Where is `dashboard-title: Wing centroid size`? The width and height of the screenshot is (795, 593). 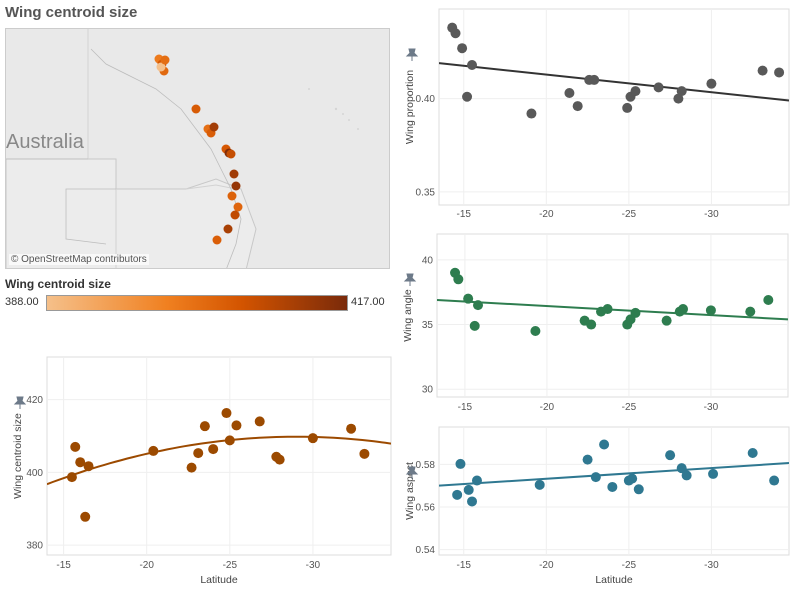 dashboard-title: Wing centroid size is located at coordinates (71, 12).